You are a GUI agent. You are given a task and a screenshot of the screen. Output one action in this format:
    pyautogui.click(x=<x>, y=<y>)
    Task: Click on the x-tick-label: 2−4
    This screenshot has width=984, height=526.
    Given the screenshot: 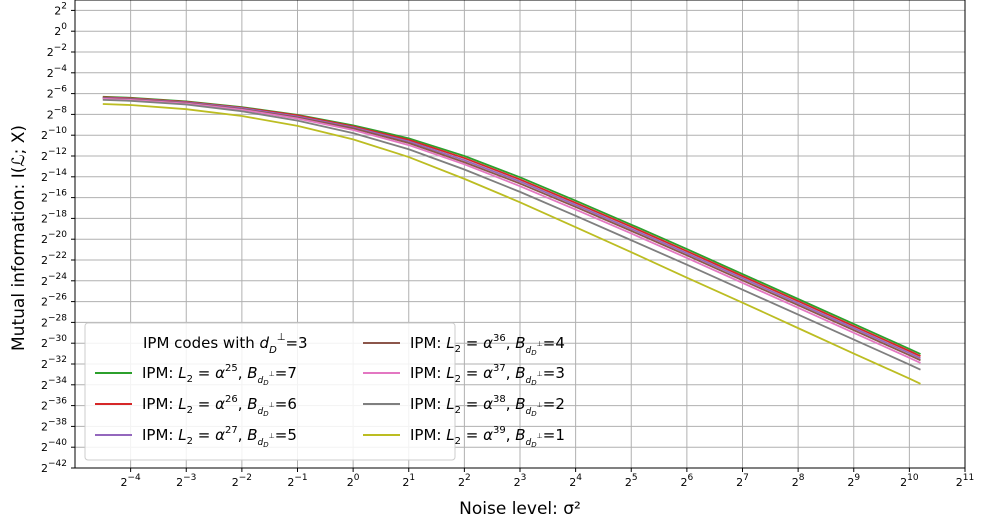 What is the action you would take?
    pyautogui.click(x=130, y=481)
    